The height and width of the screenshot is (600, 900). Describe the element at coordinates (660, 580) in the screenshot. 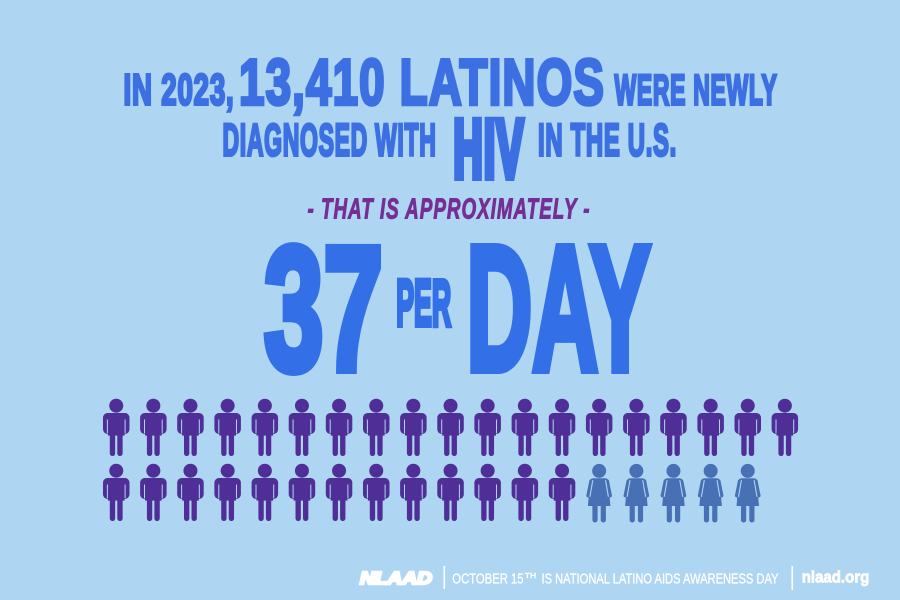

I see `svg-text:IS NATIONAL LATINO AIDS AWAREN: IS NATIONAL LATINO AIDS AWARENESS DAY` at that location.